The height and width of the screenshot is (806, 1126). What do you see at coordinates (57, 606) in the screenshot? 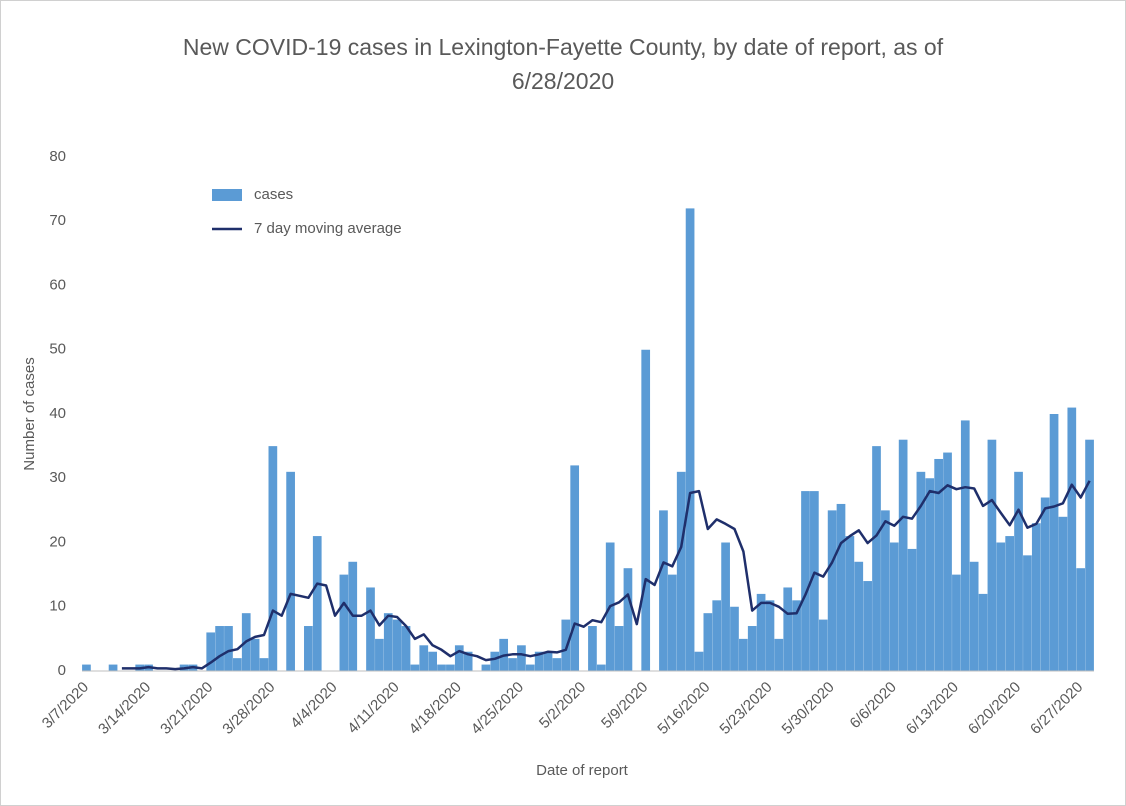
I see `y-tick-label: 10` at bounding box center [57, 606].